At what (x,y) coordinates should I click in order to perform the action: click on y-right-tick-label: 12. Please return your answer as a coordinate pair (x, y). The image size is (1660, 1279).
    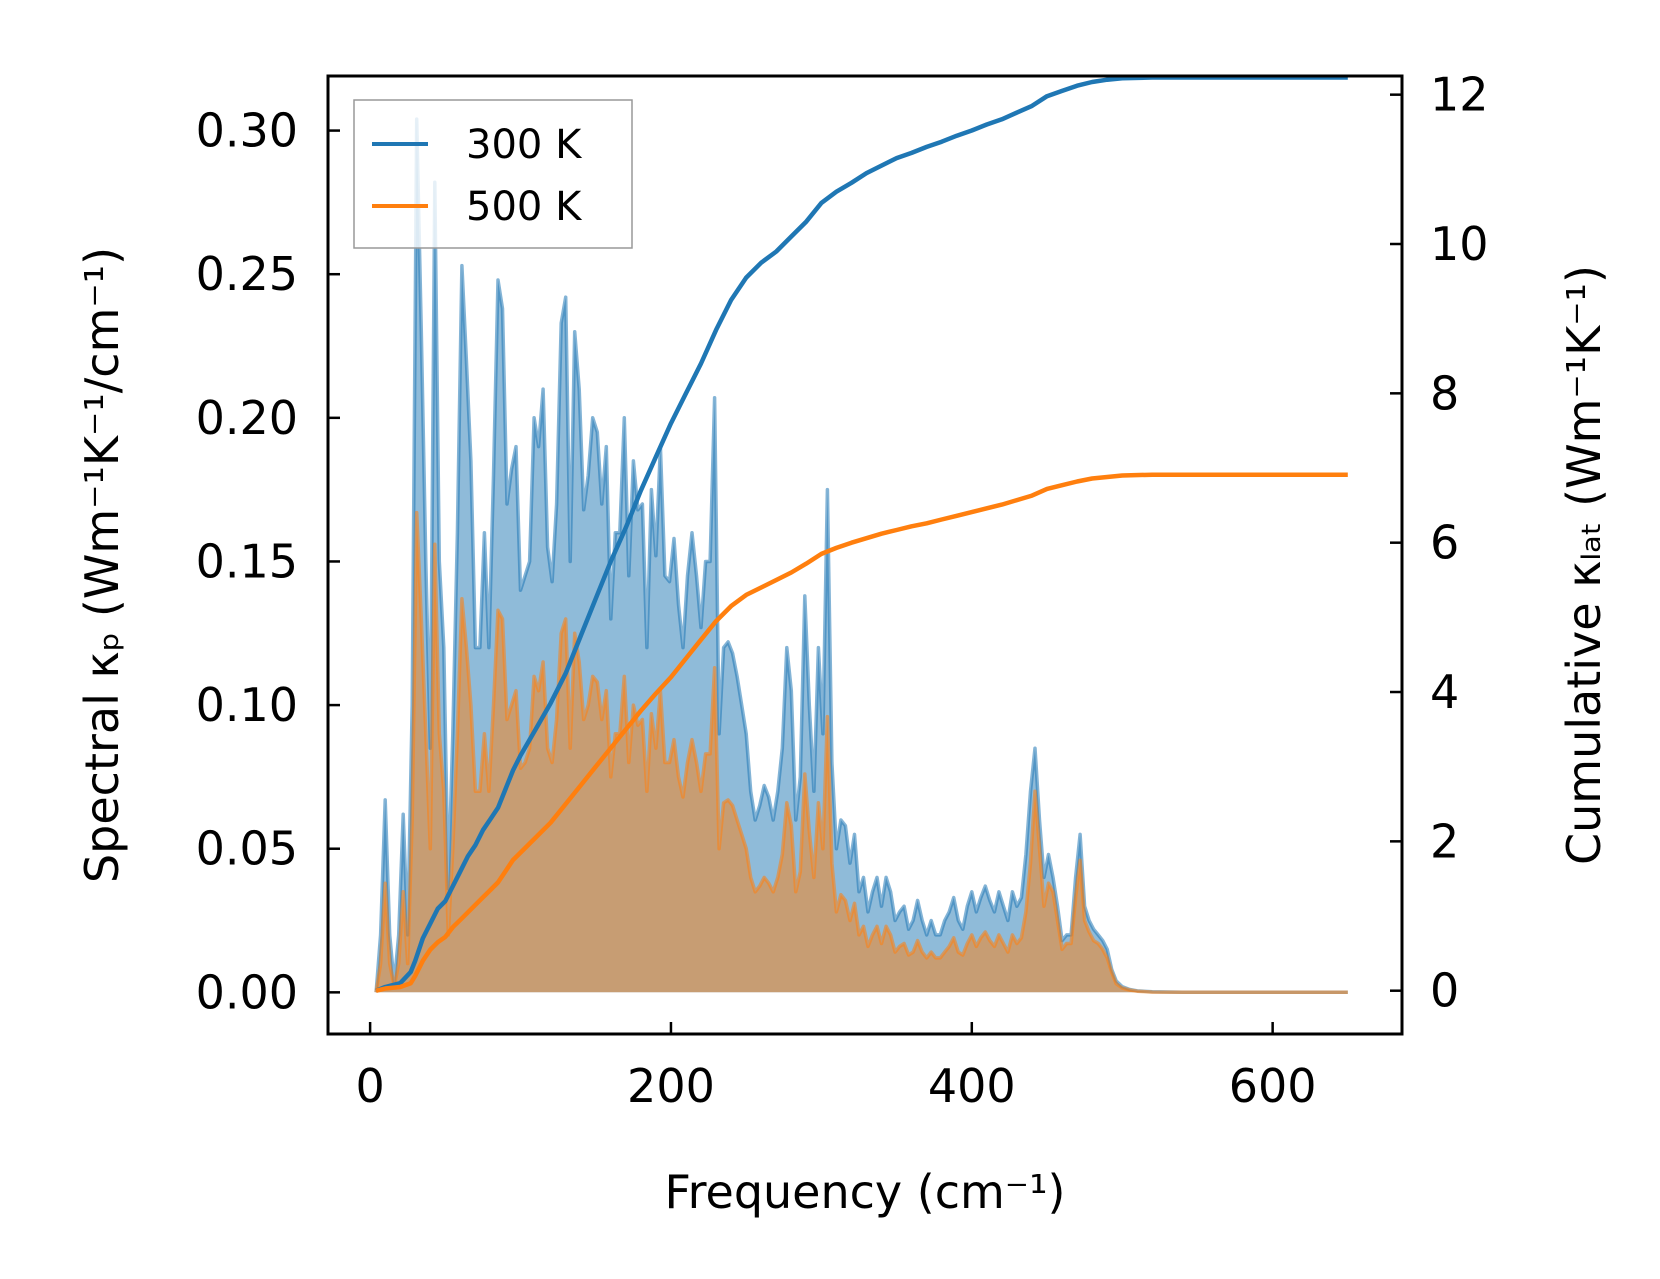
    Looking at the image, I should click on (1459, 95).